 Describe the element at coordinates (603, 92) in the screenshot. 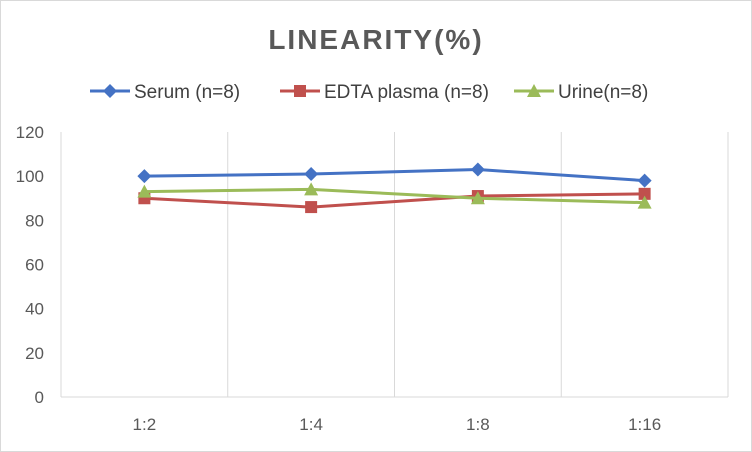

I see `legend-label: Urine(n=8)` at that location.